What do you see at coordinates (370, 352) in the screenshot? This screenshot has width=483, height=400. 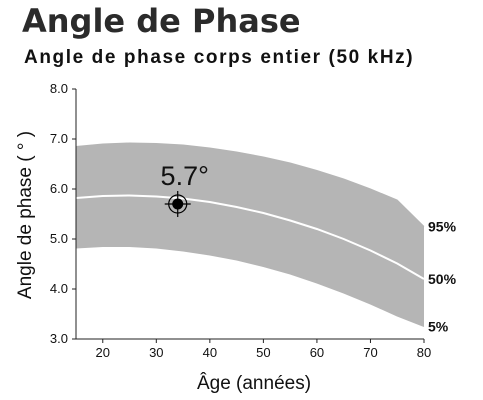 I see `x-tick-label: 70` at bounding box center [370, 352].